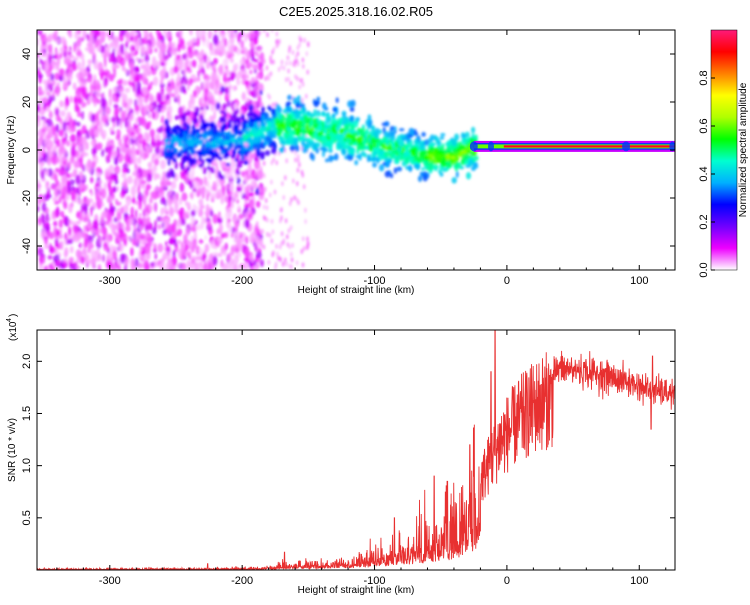  I want to click on spectrogram-xtick-label: 0, so click(507, 281).